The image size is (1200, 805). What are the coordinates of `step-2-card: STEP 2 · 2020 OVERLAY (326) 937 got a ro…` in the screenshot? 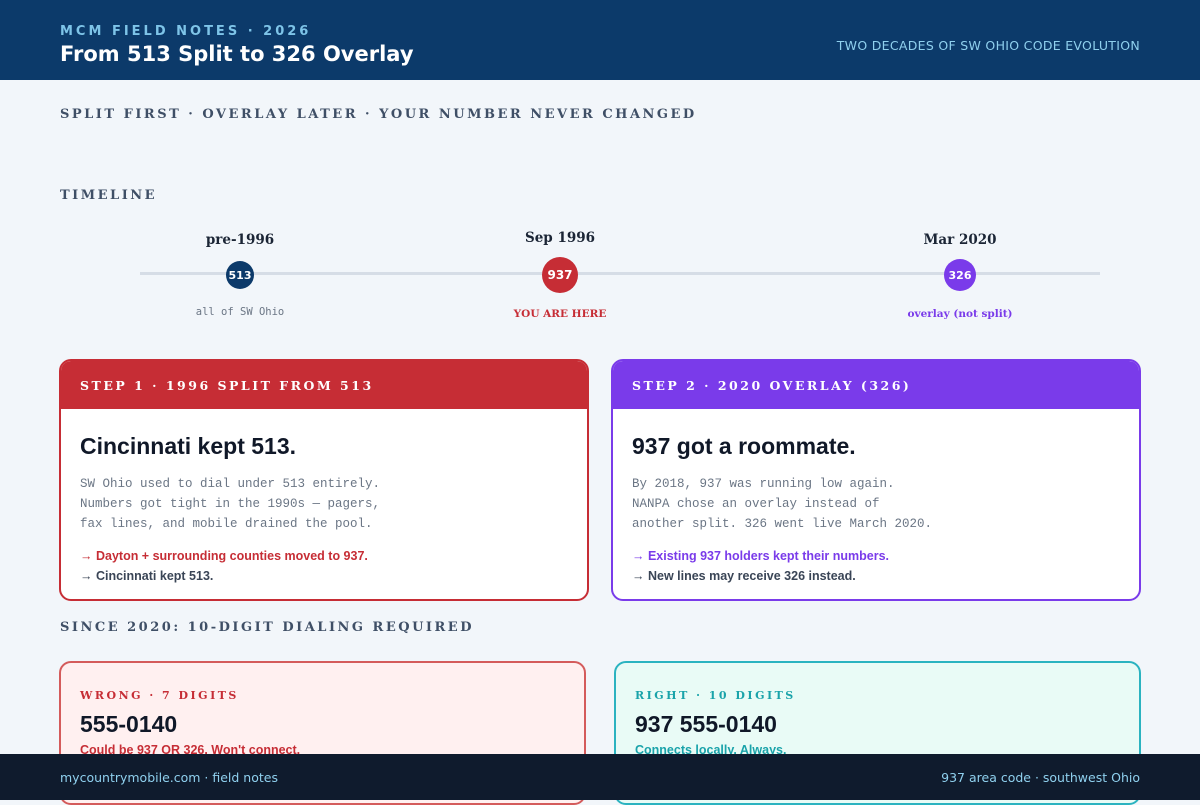 It's located at (876, 480).